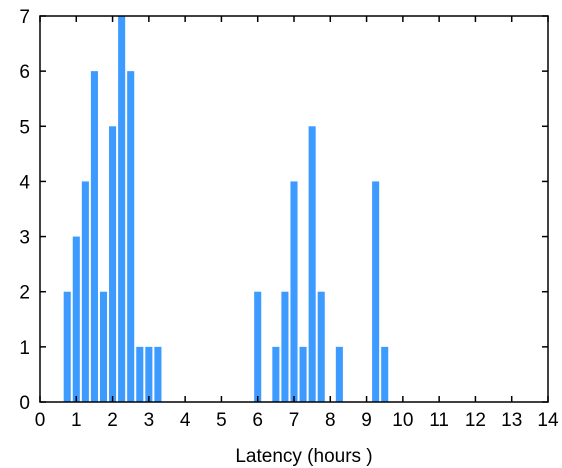 This screenshot has width=562, height=468. Describe the element at coordinates (24, 182) in the screenshot. I see `y-tick-label: 4` at that location.